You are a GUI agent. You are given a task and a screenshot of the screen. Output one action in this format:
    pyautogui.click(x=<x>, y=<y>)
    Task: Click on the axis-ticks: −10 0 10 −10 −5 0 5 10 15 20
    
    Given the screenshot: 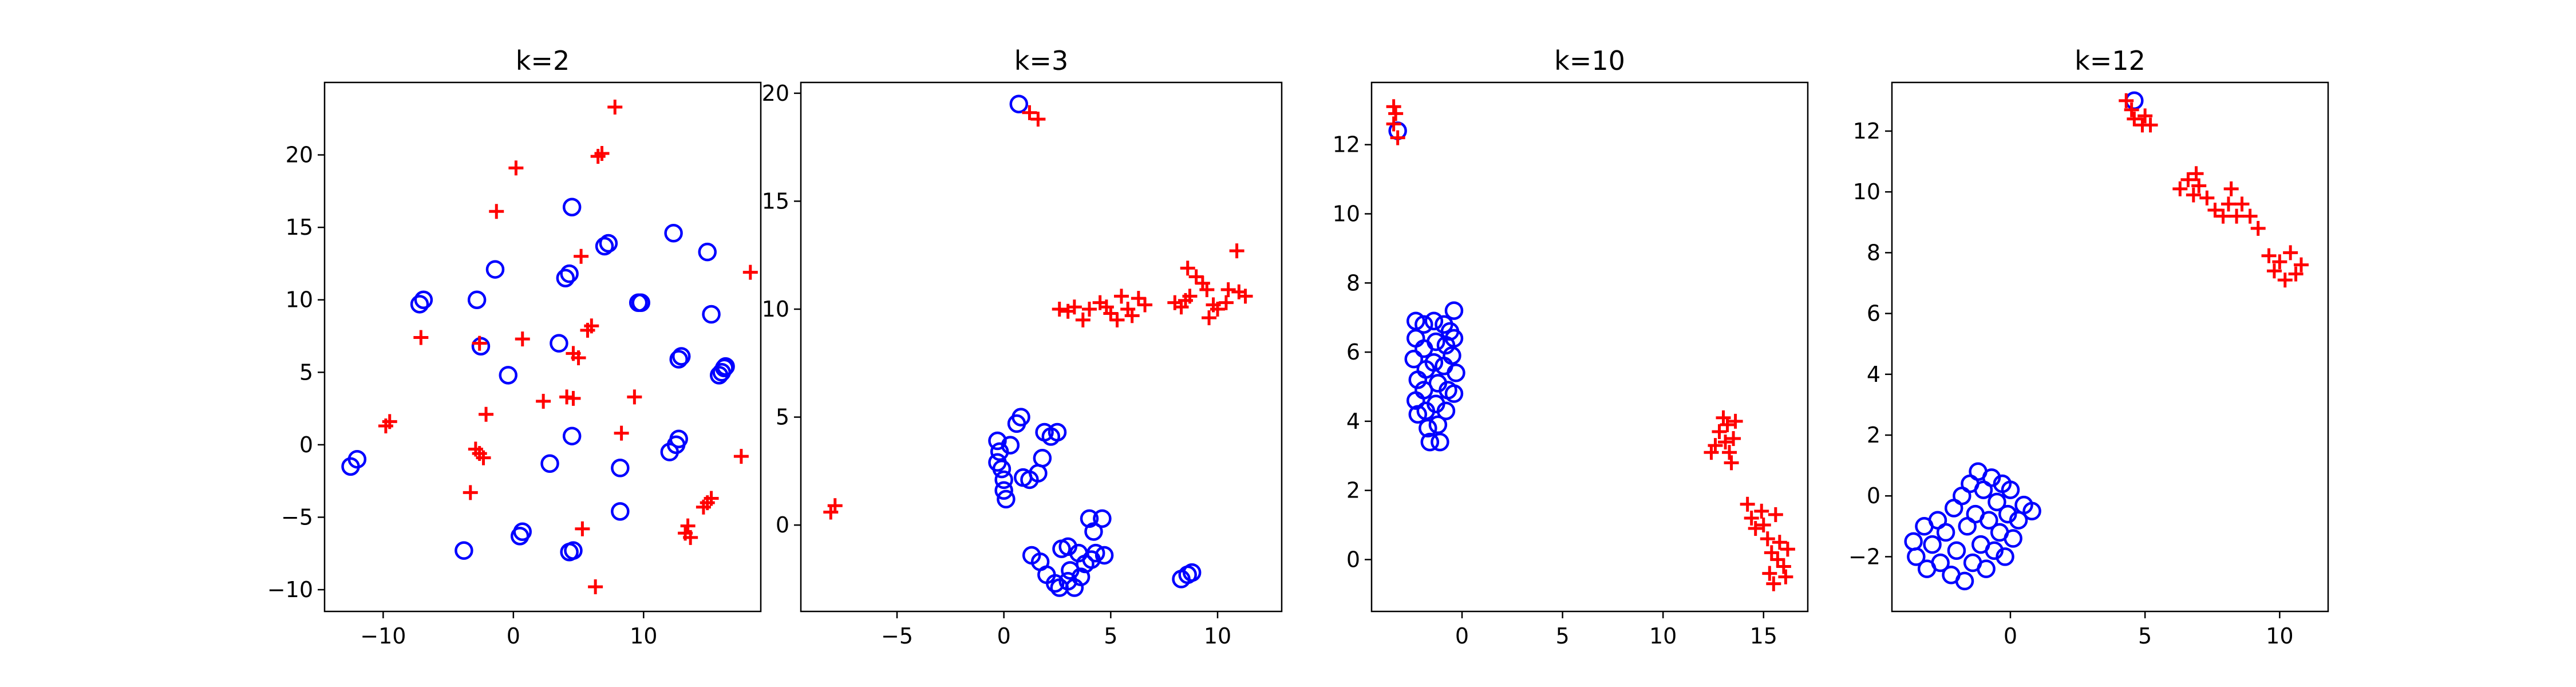 What is the action you would take?
    pyautogui.click(x=462, y=396)
    